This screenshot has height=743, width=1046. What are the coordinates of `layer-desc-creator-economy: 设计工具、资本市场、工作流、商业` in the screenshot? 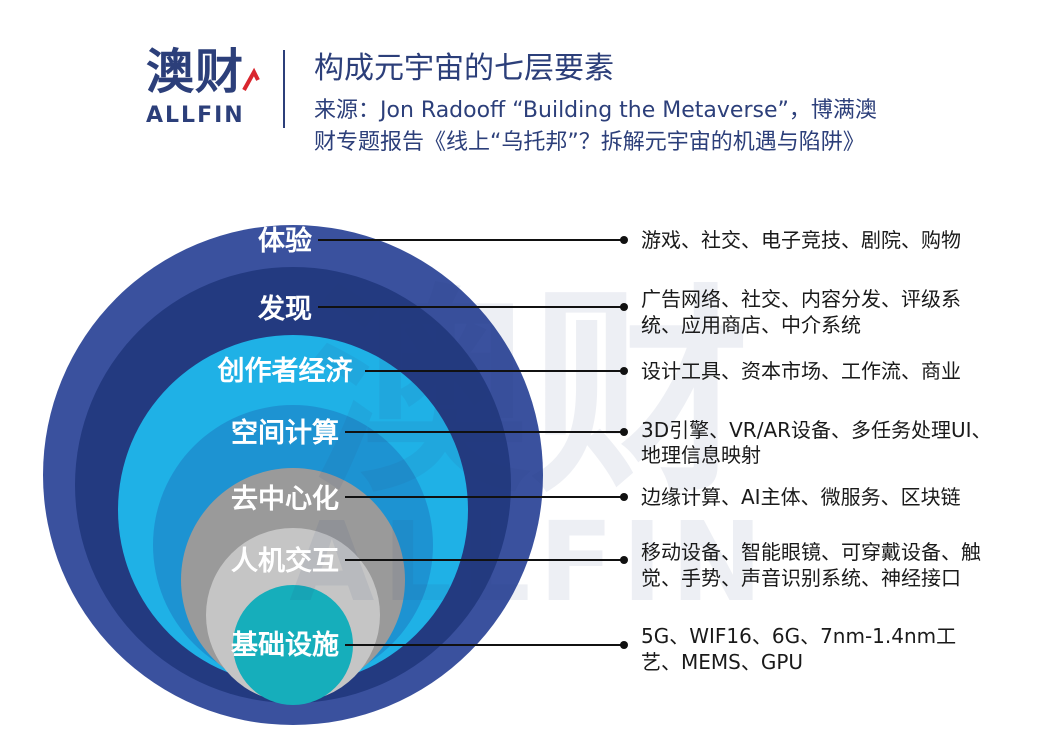 It's located at (801, 371).